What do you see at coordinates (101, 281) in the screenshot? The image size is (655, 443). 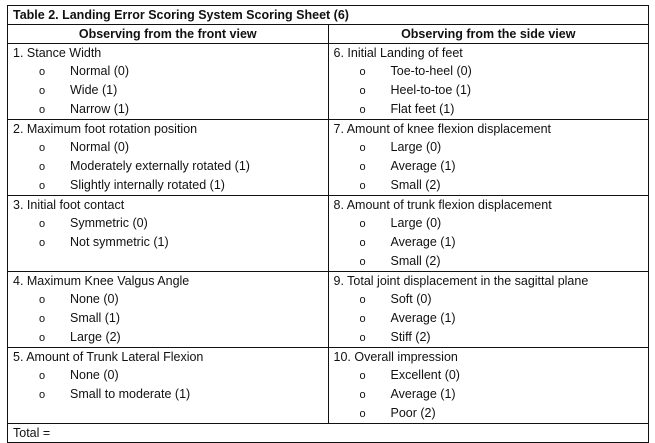 I see `criterion-question: 4. Maximum Knee Valgus Angle` at bounding box center [101, 281].